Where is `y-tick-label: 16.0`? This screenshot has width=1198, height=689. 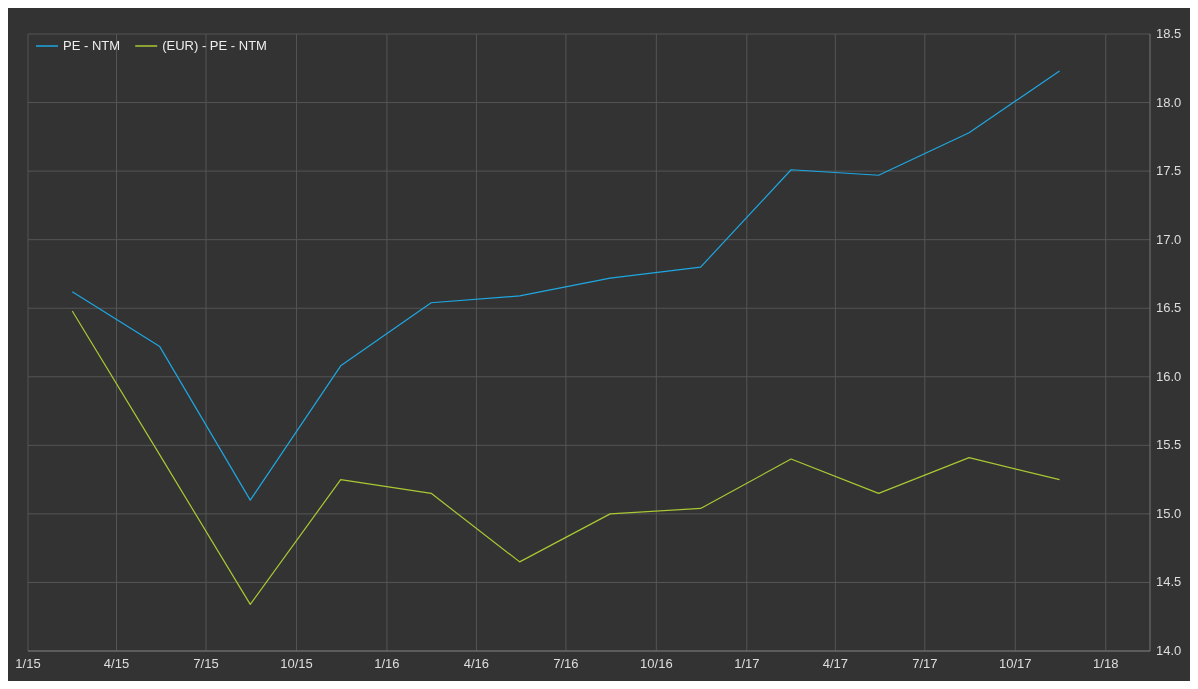
y-tick-label: 16.0 is located at coordinates (1169, 376).